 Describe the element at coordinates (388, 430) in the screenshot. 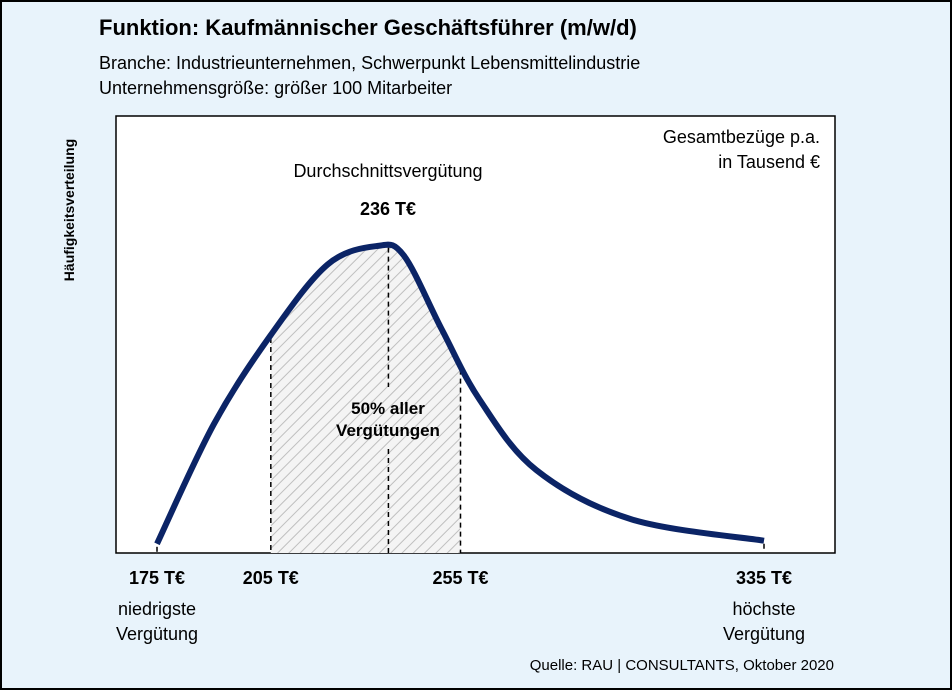

I see `middle-range-label-line2: Vergütungen` at that location.